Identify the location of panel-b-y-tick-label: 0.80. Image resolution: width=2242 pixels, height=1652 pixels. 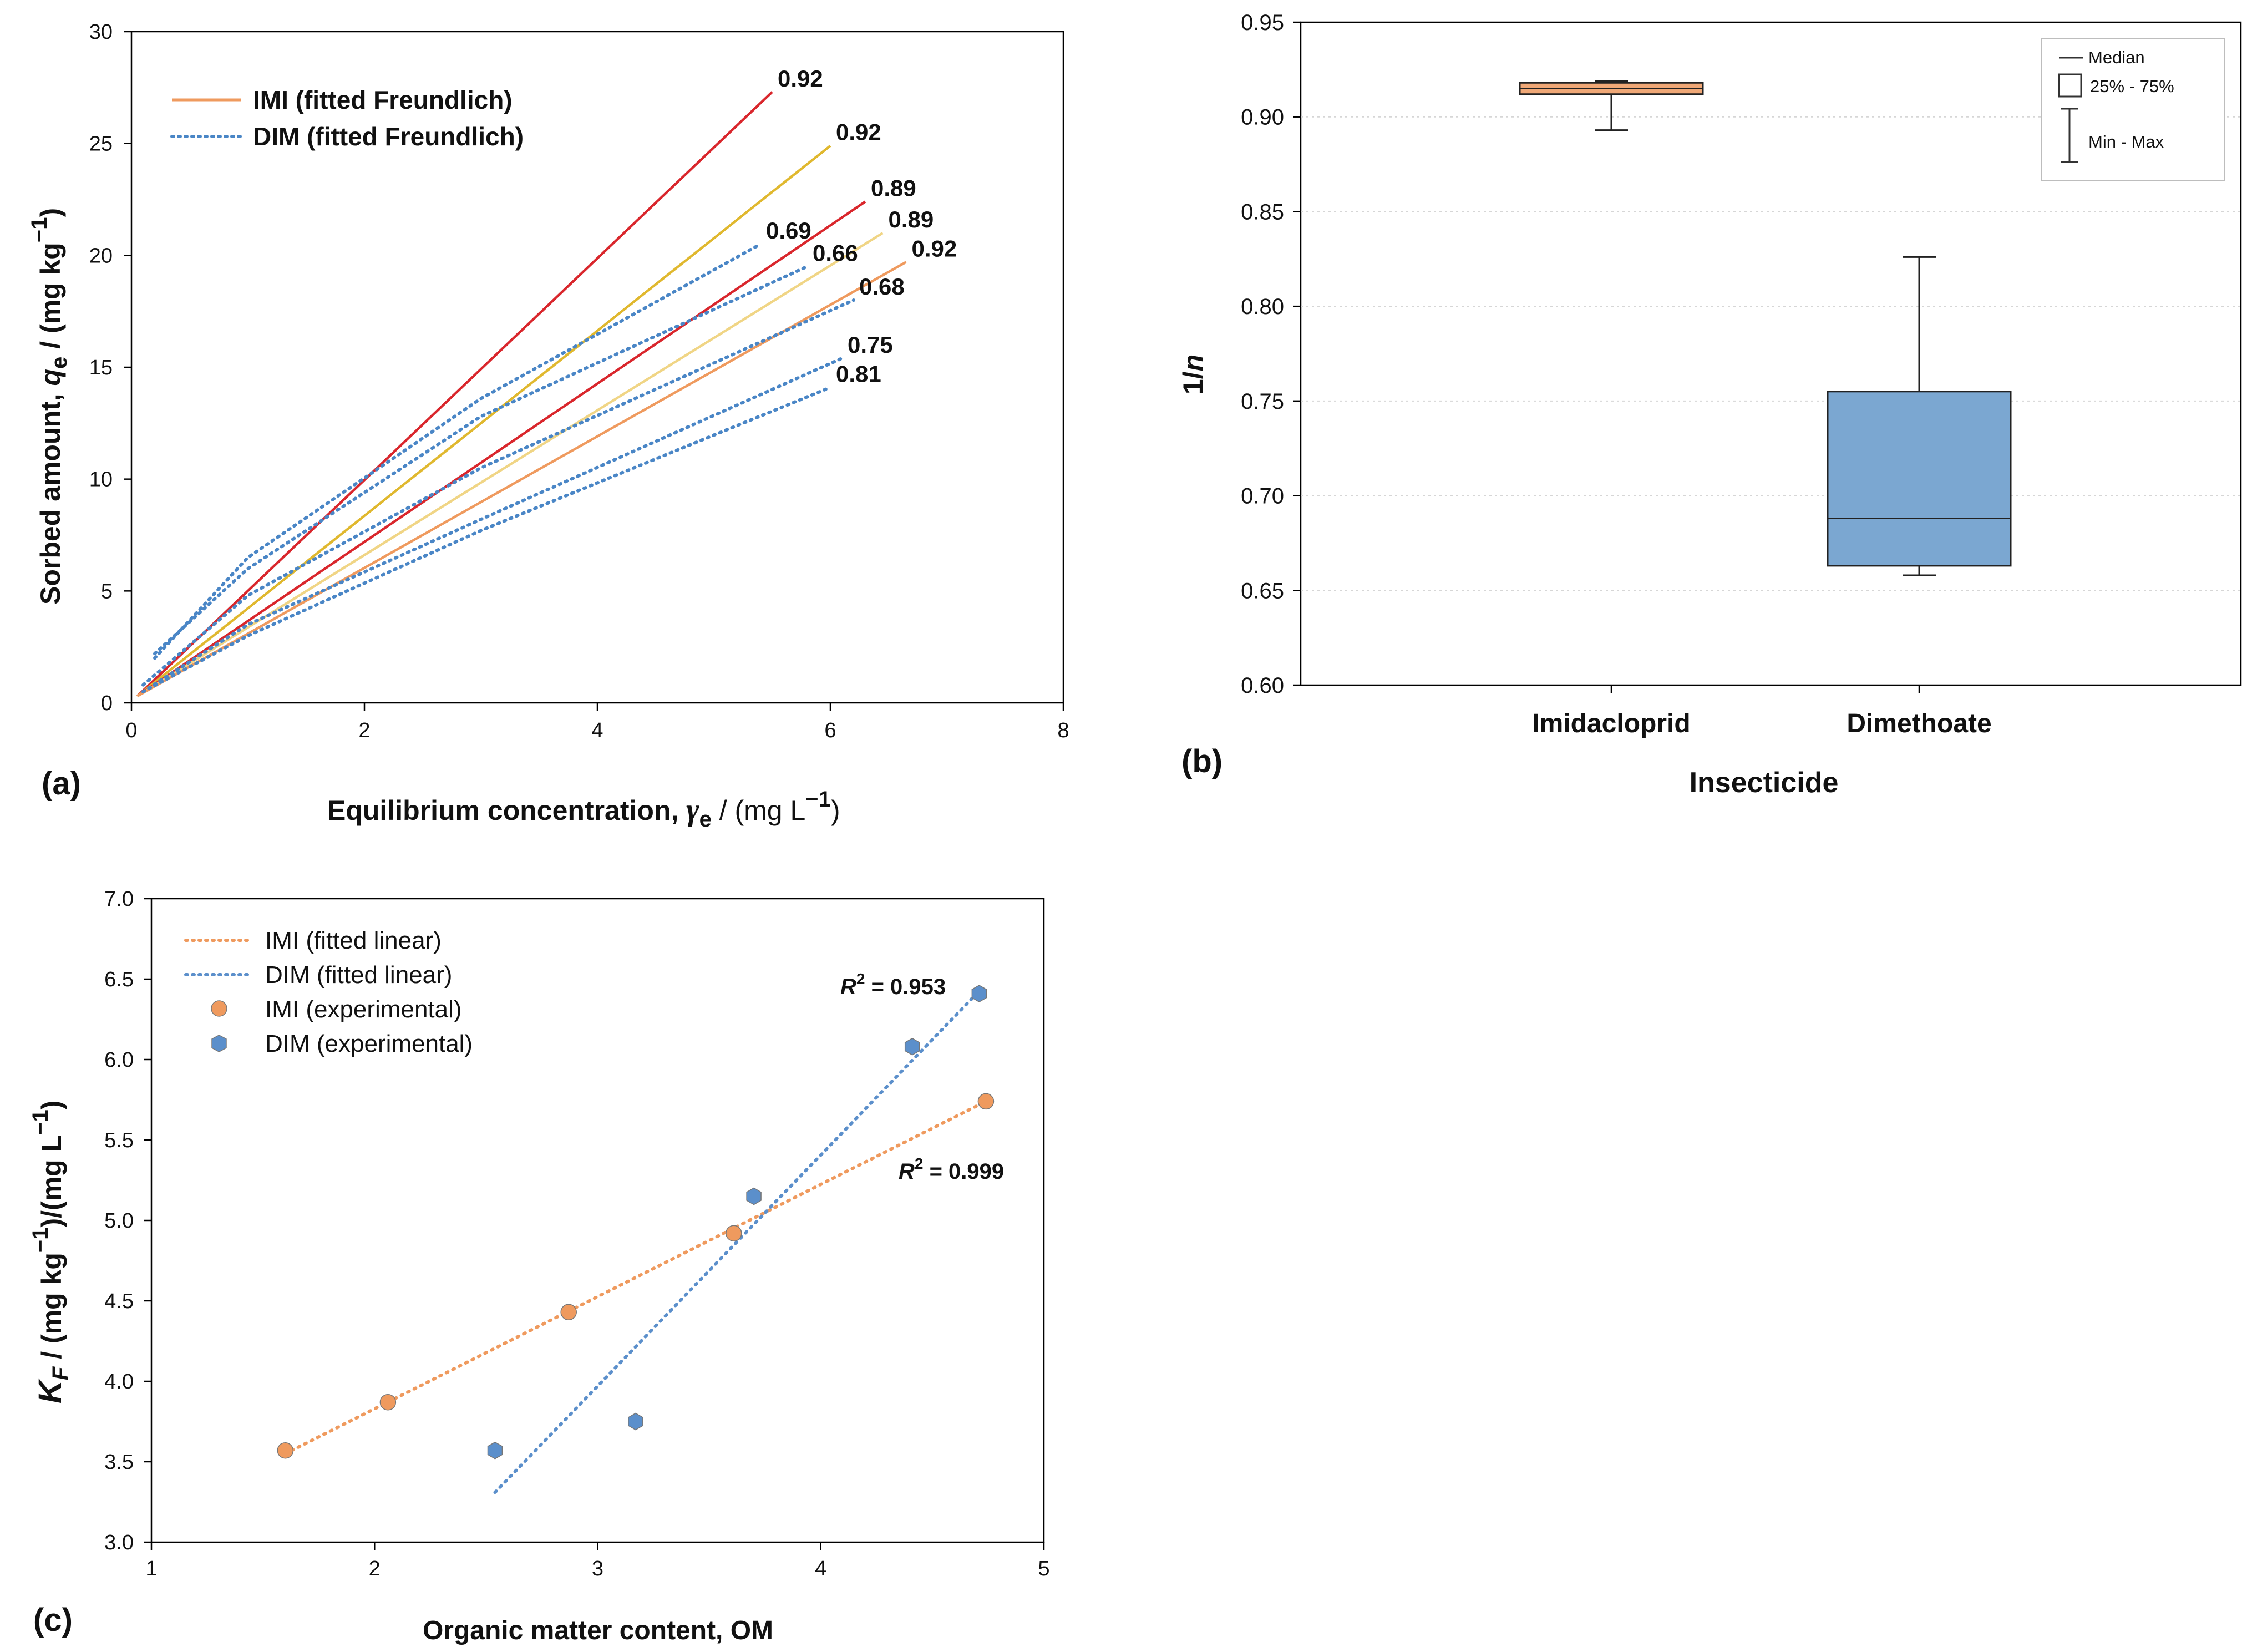
(1262, 307).